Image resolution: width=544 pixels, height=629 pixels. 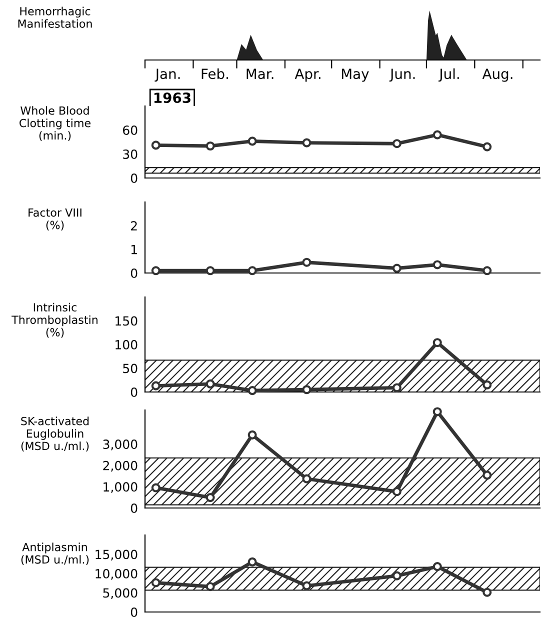 What do you see at coordinates (120, 445) in the screenshot?
I see `y-tick-label: 3,000` at bounding box center [120, 445].